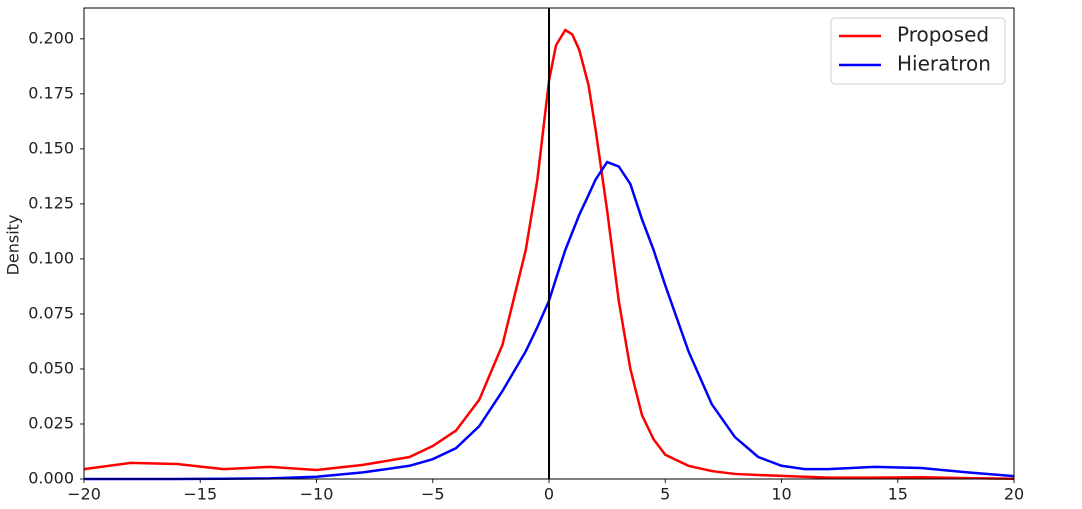 The height and width of the screenshot is (509, 1082). I want to click on y-tick-label: 0.000, so click(51, 478).